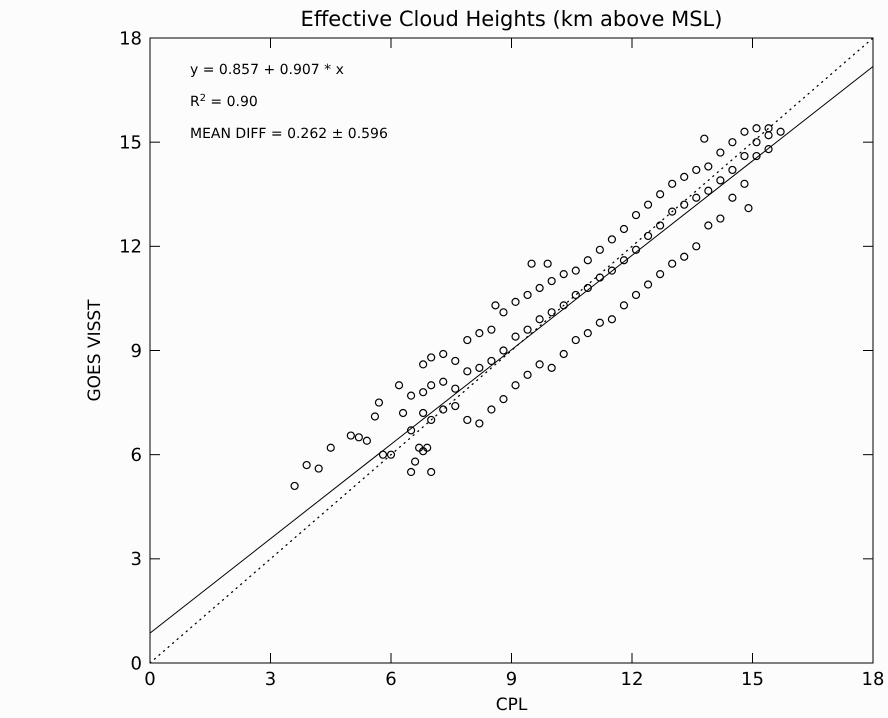 The width and height of the screenshot is (888, 718). I want to click on y-tick-label: 0, so click(136, 663).